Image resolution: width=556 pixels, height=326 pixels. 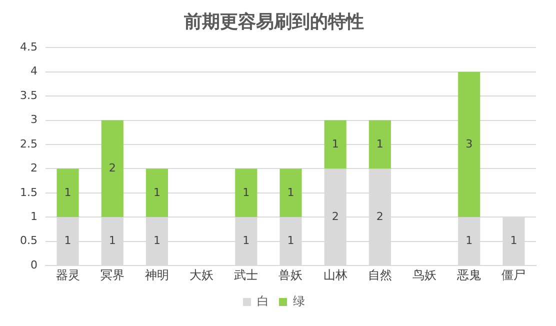 What do you see at coordinates (68, 275) in the screenshot?
I see `x-tick-label: 器灵` at bounding box center [68, 275].